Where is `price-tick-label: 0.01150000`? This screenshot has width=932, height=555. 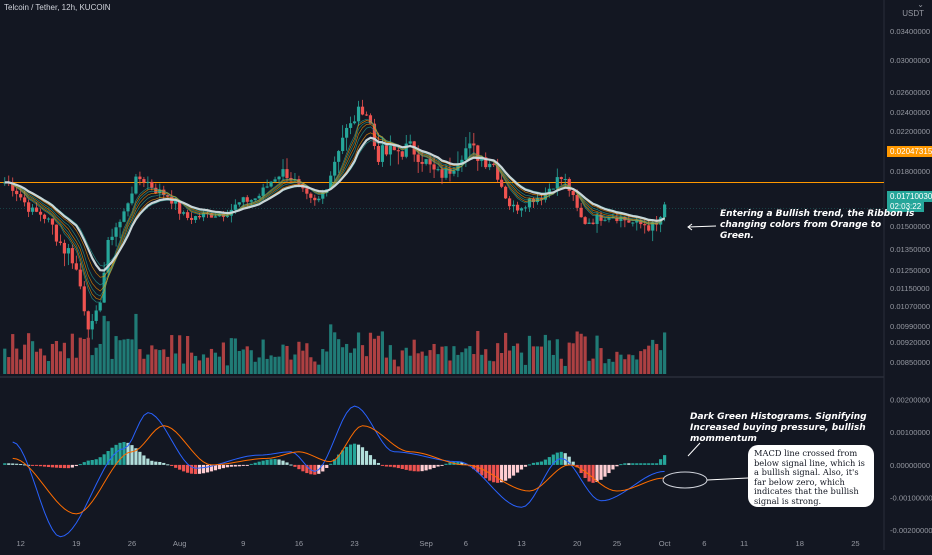 price-tick-label: 0.01150000 is located at coordinates (910, 288).